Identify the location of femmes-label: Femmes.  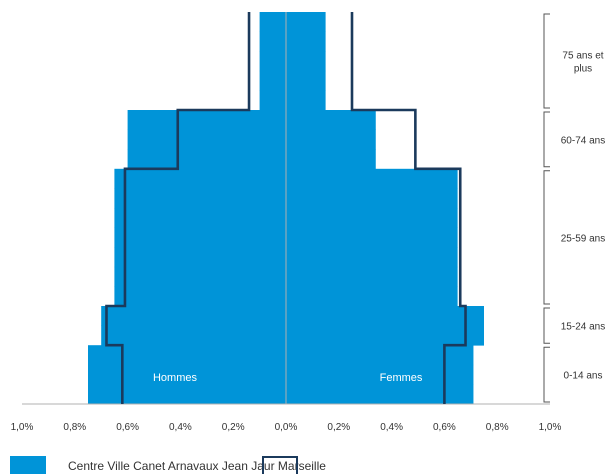
(401, 378).